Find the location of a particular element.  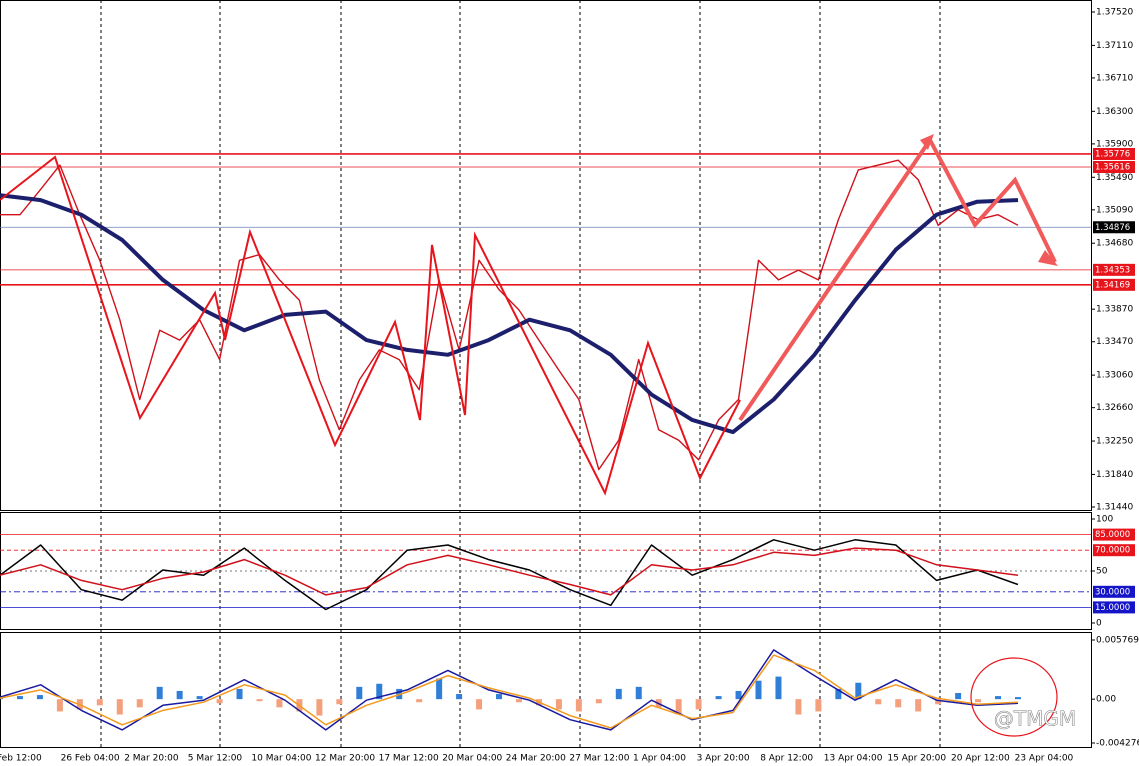

y-tick-label: 1.32250 is located at coordinates (1114, 442).